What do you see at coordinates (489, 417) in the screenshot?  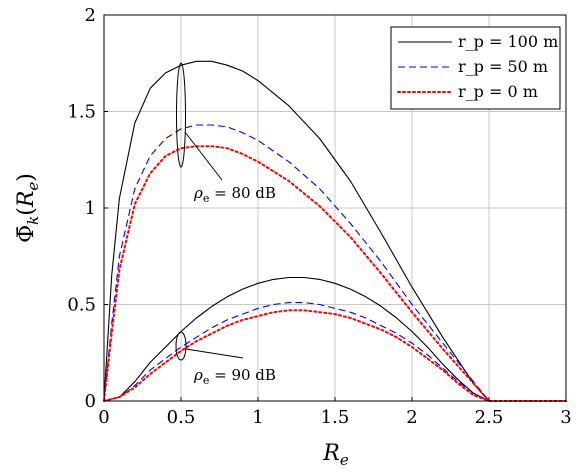 I see `x-tick-label: 2.5` at bounding box center [489, 417].